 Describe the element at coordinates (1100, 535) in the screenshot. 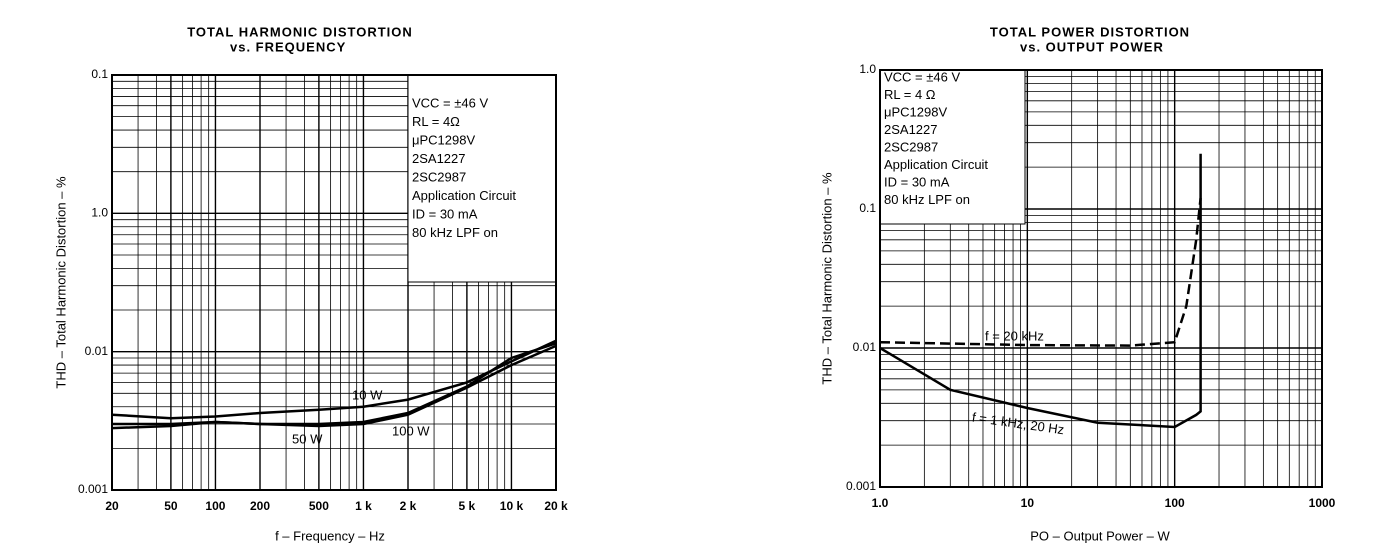

I see `x-axis-label: PO – Output Power – W` at that location.